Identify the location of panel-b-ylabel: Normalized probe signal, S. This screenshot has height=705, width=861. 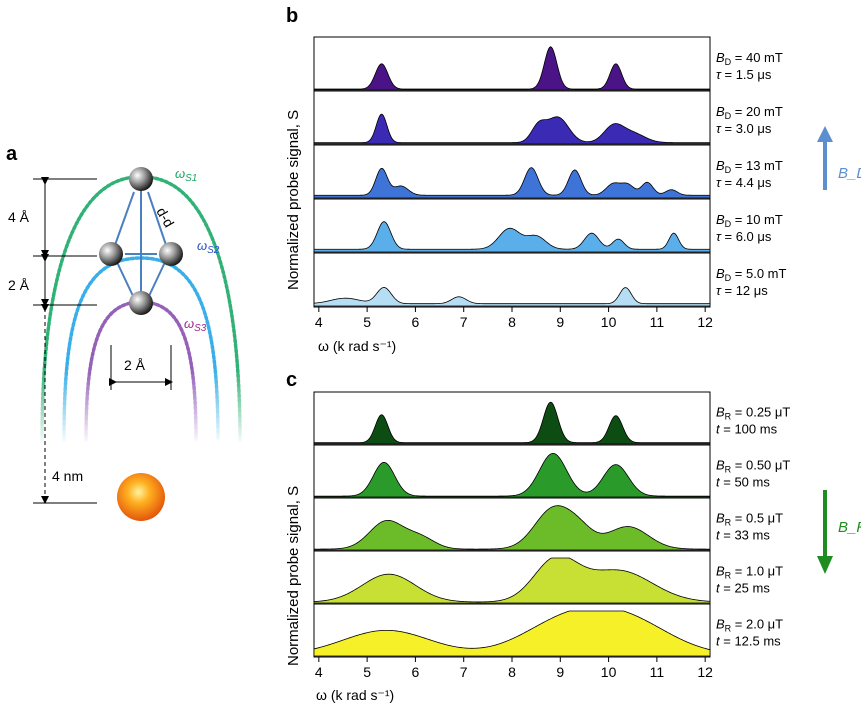
(293, 200).